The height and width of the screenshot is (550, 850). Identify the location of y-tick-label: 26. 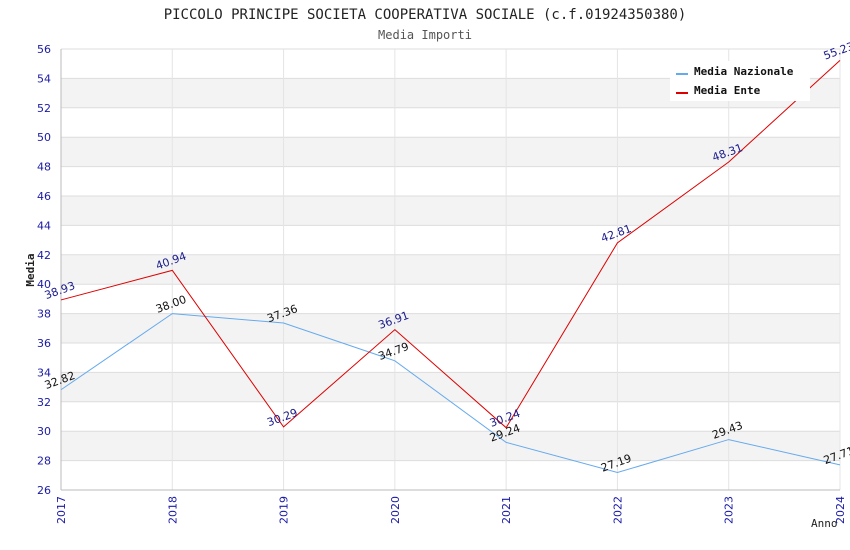
(44, 490).